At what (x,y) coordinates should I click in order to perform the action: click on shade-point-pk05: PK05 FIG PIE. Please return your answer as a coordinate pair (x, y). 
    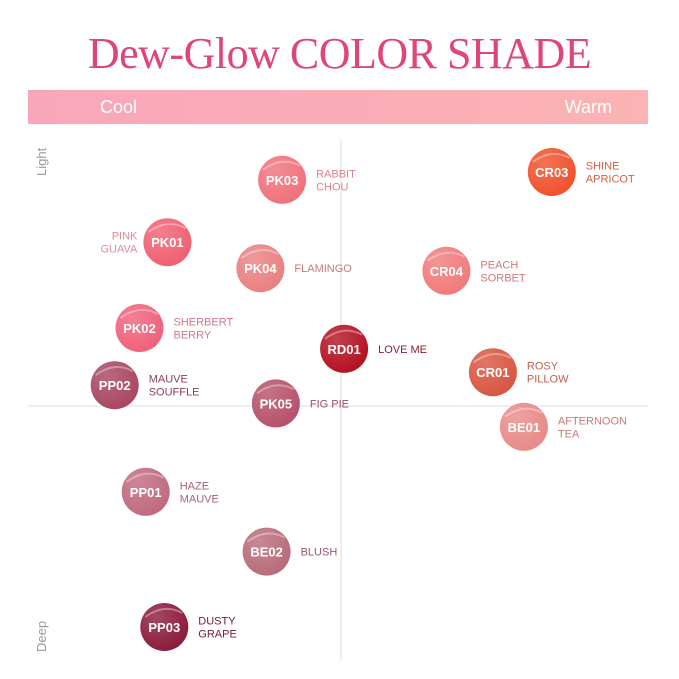
    Looking at the image, I should click on (300, 403).